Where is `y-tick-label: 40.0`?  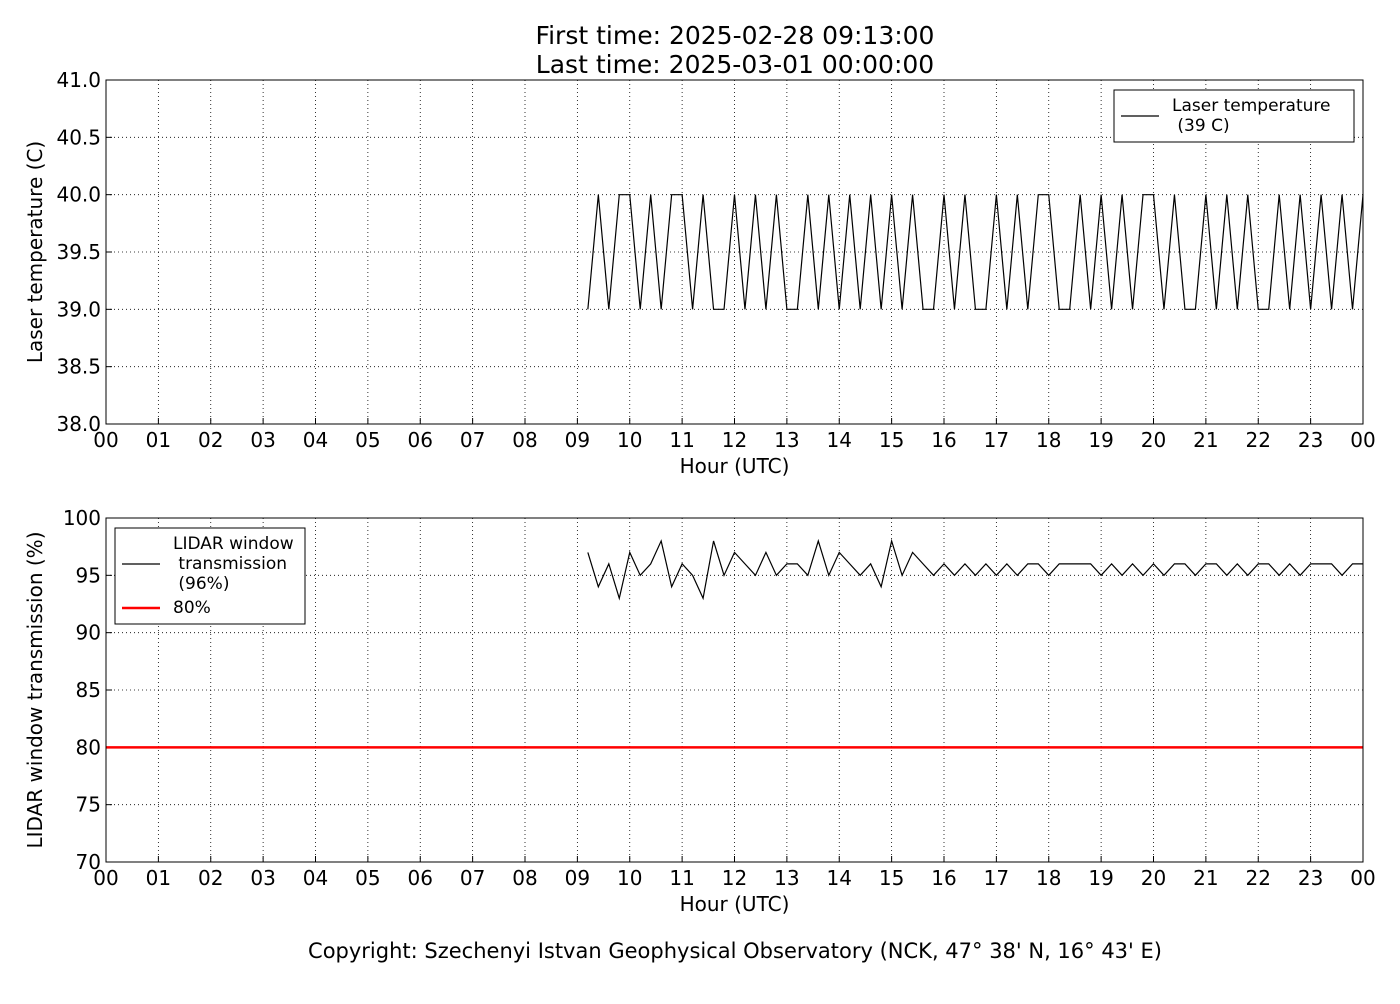 y-tick-label: 40.0 is located at coordinates (78, 195).